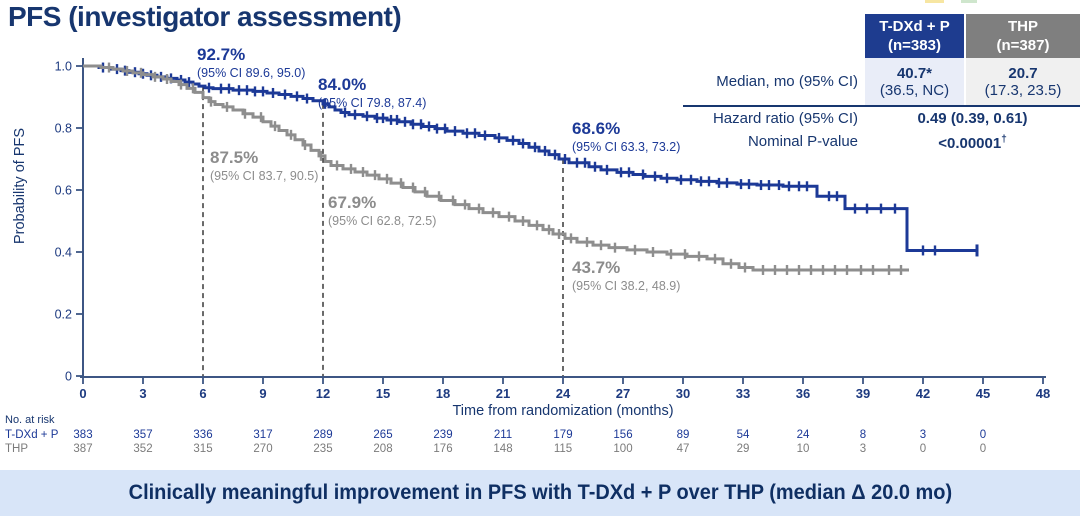 The height and width of the screenshot is (516, 1080). I want to click on x-tick-label-6: 6, so click(202, 393).